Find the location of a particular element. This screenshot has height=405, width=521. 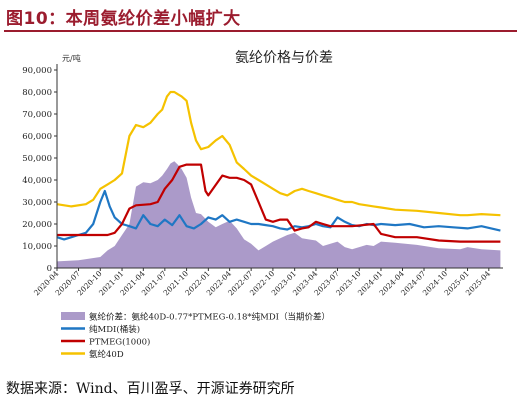

legend-label: 纯MDI(桶装) is located at coordinates (114, 329).